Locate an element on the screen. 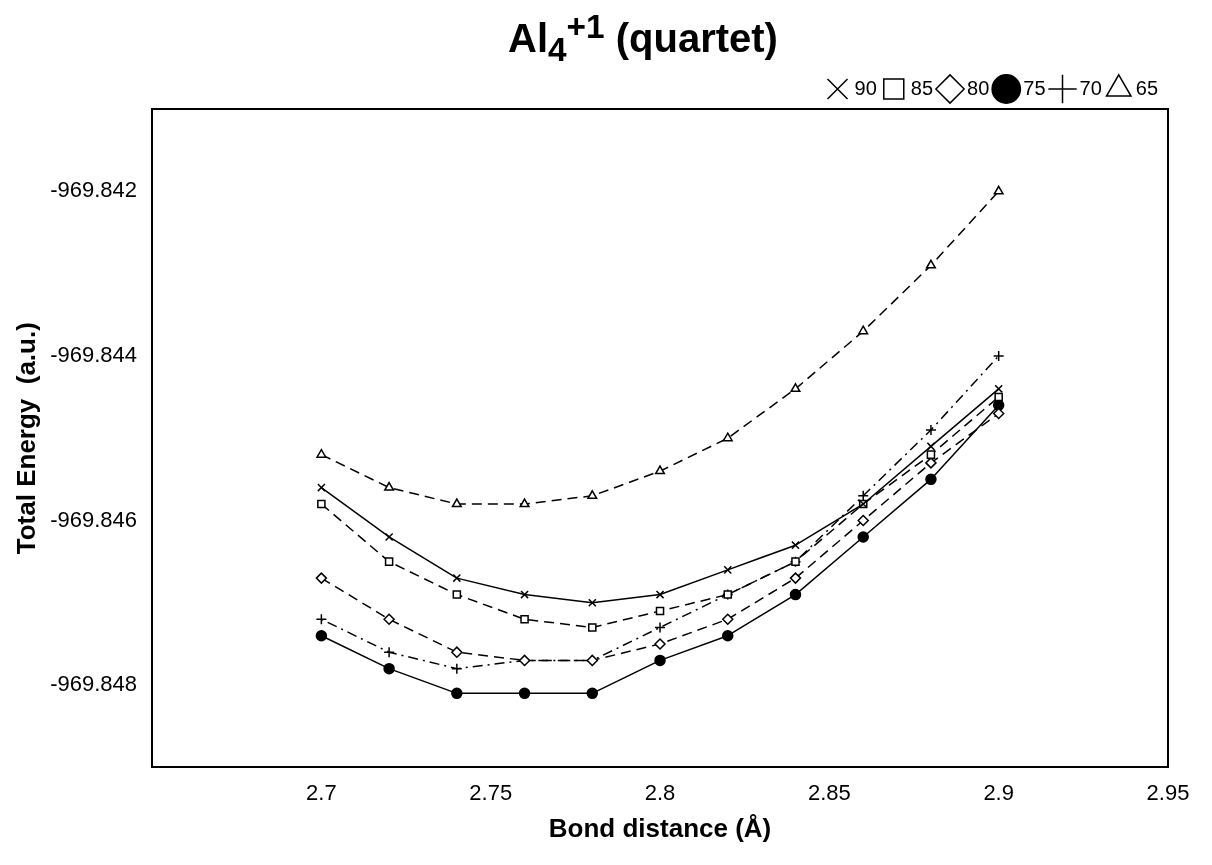  y-tick-label: -969.844 is located at coordinates (94, 355).